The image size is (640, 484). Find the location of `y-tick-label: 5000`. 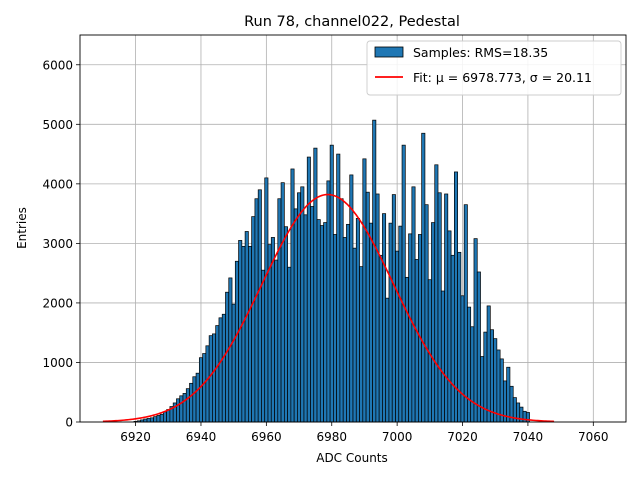

y-tick-label: 5000 is located at coordinates (57, 125).